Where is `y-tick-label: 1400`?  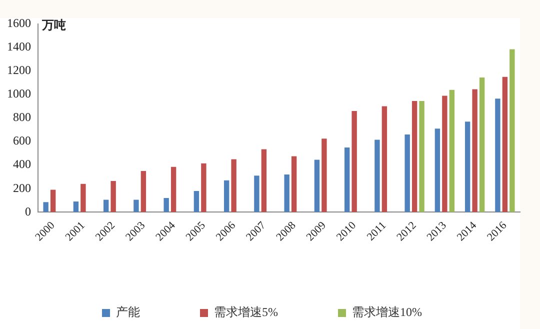
y-tick-label: 1400 is located at coordinates (19, 47).